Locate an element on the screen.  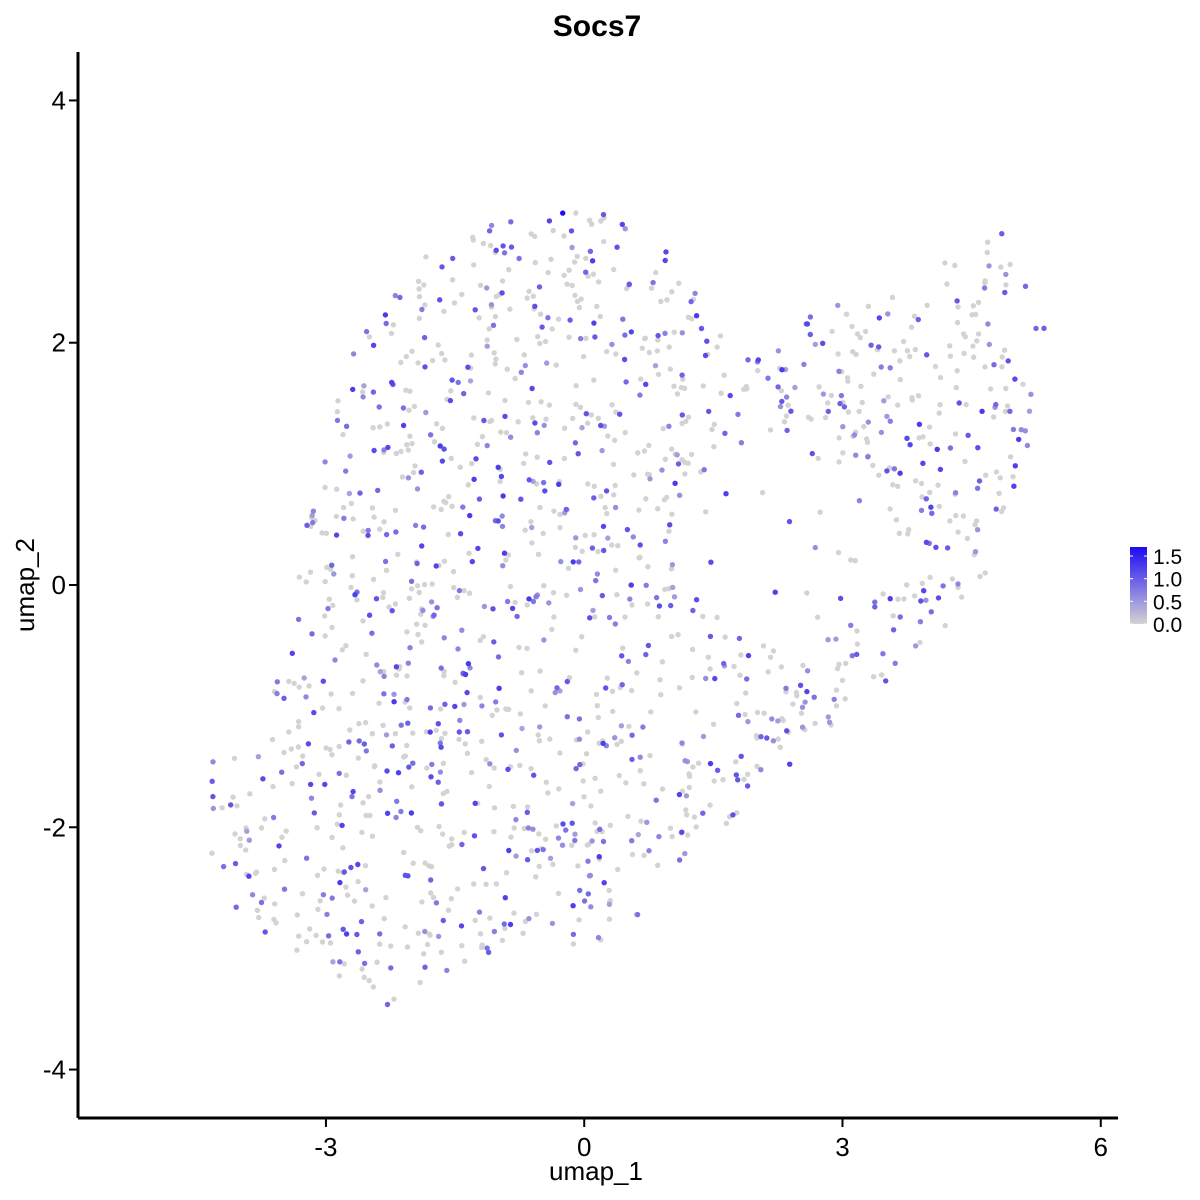
y-tick-label: 0 is located at coordinates (59, 585).